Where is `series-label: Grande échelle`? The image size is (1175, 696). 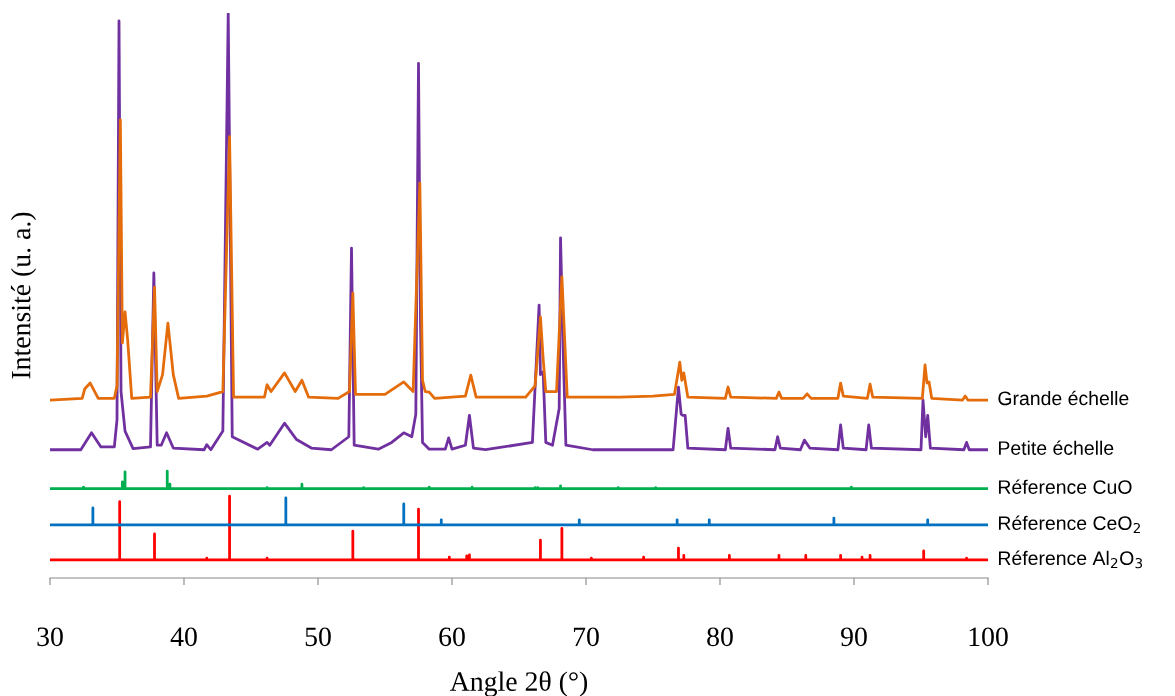 series-label: Grande échelle is located at coordinates (1063, 398).